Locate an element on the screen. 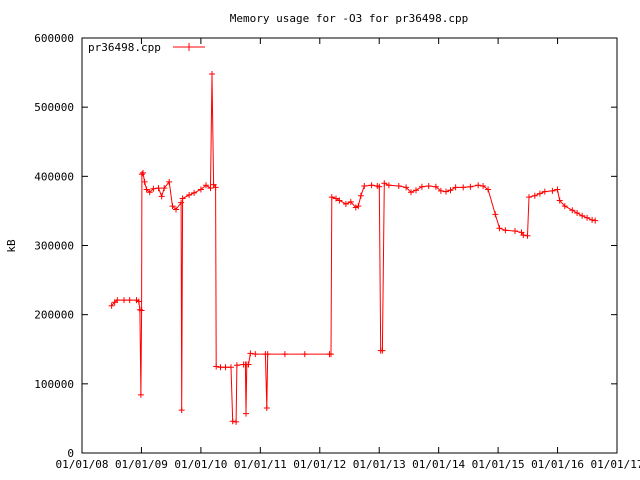 The width and height of the screenshot is (640, 480). x-tick-label: 01/01/15 is located at coordinates (498, 464).